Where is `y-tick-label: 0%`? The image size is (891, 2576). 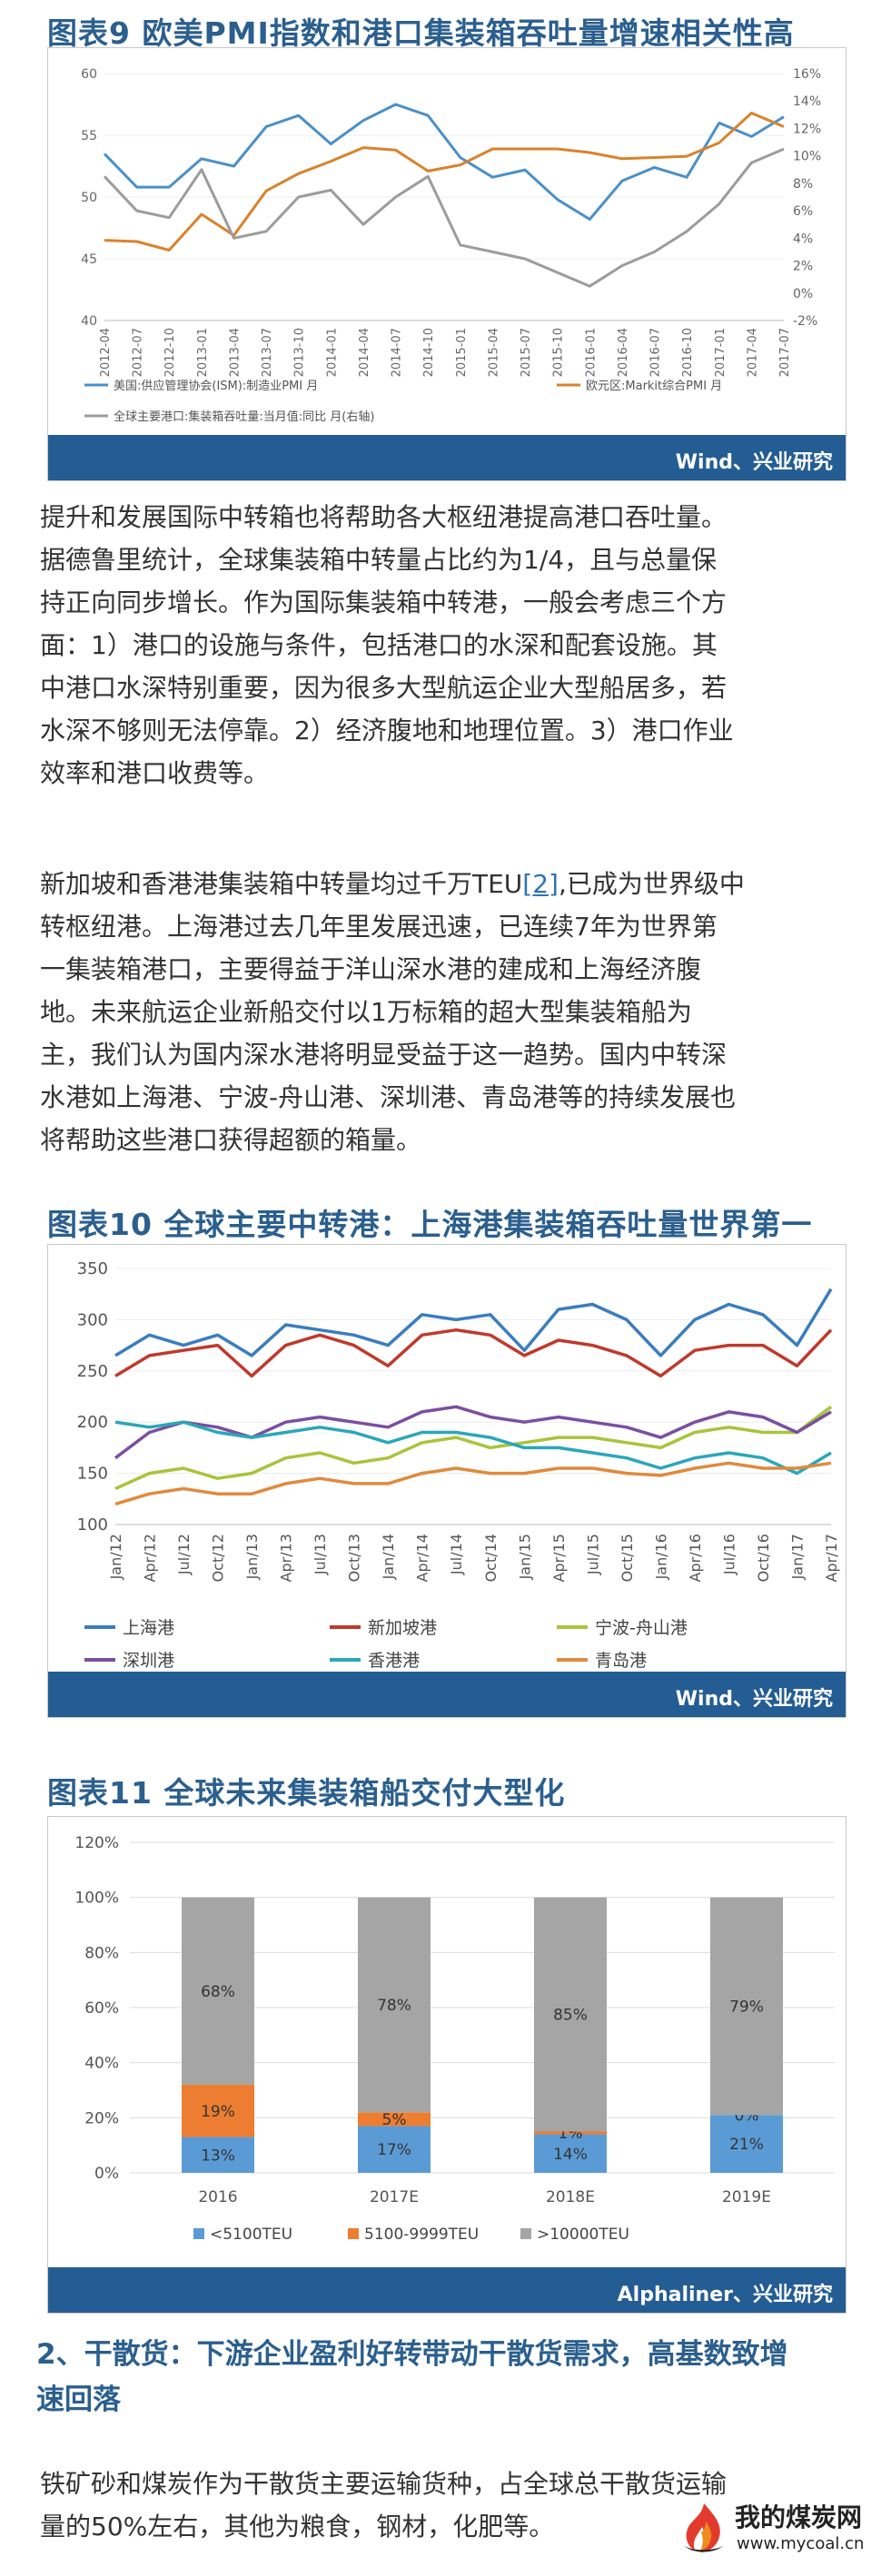
y-tick-label: 0% is located at coordinates (106, 2174).